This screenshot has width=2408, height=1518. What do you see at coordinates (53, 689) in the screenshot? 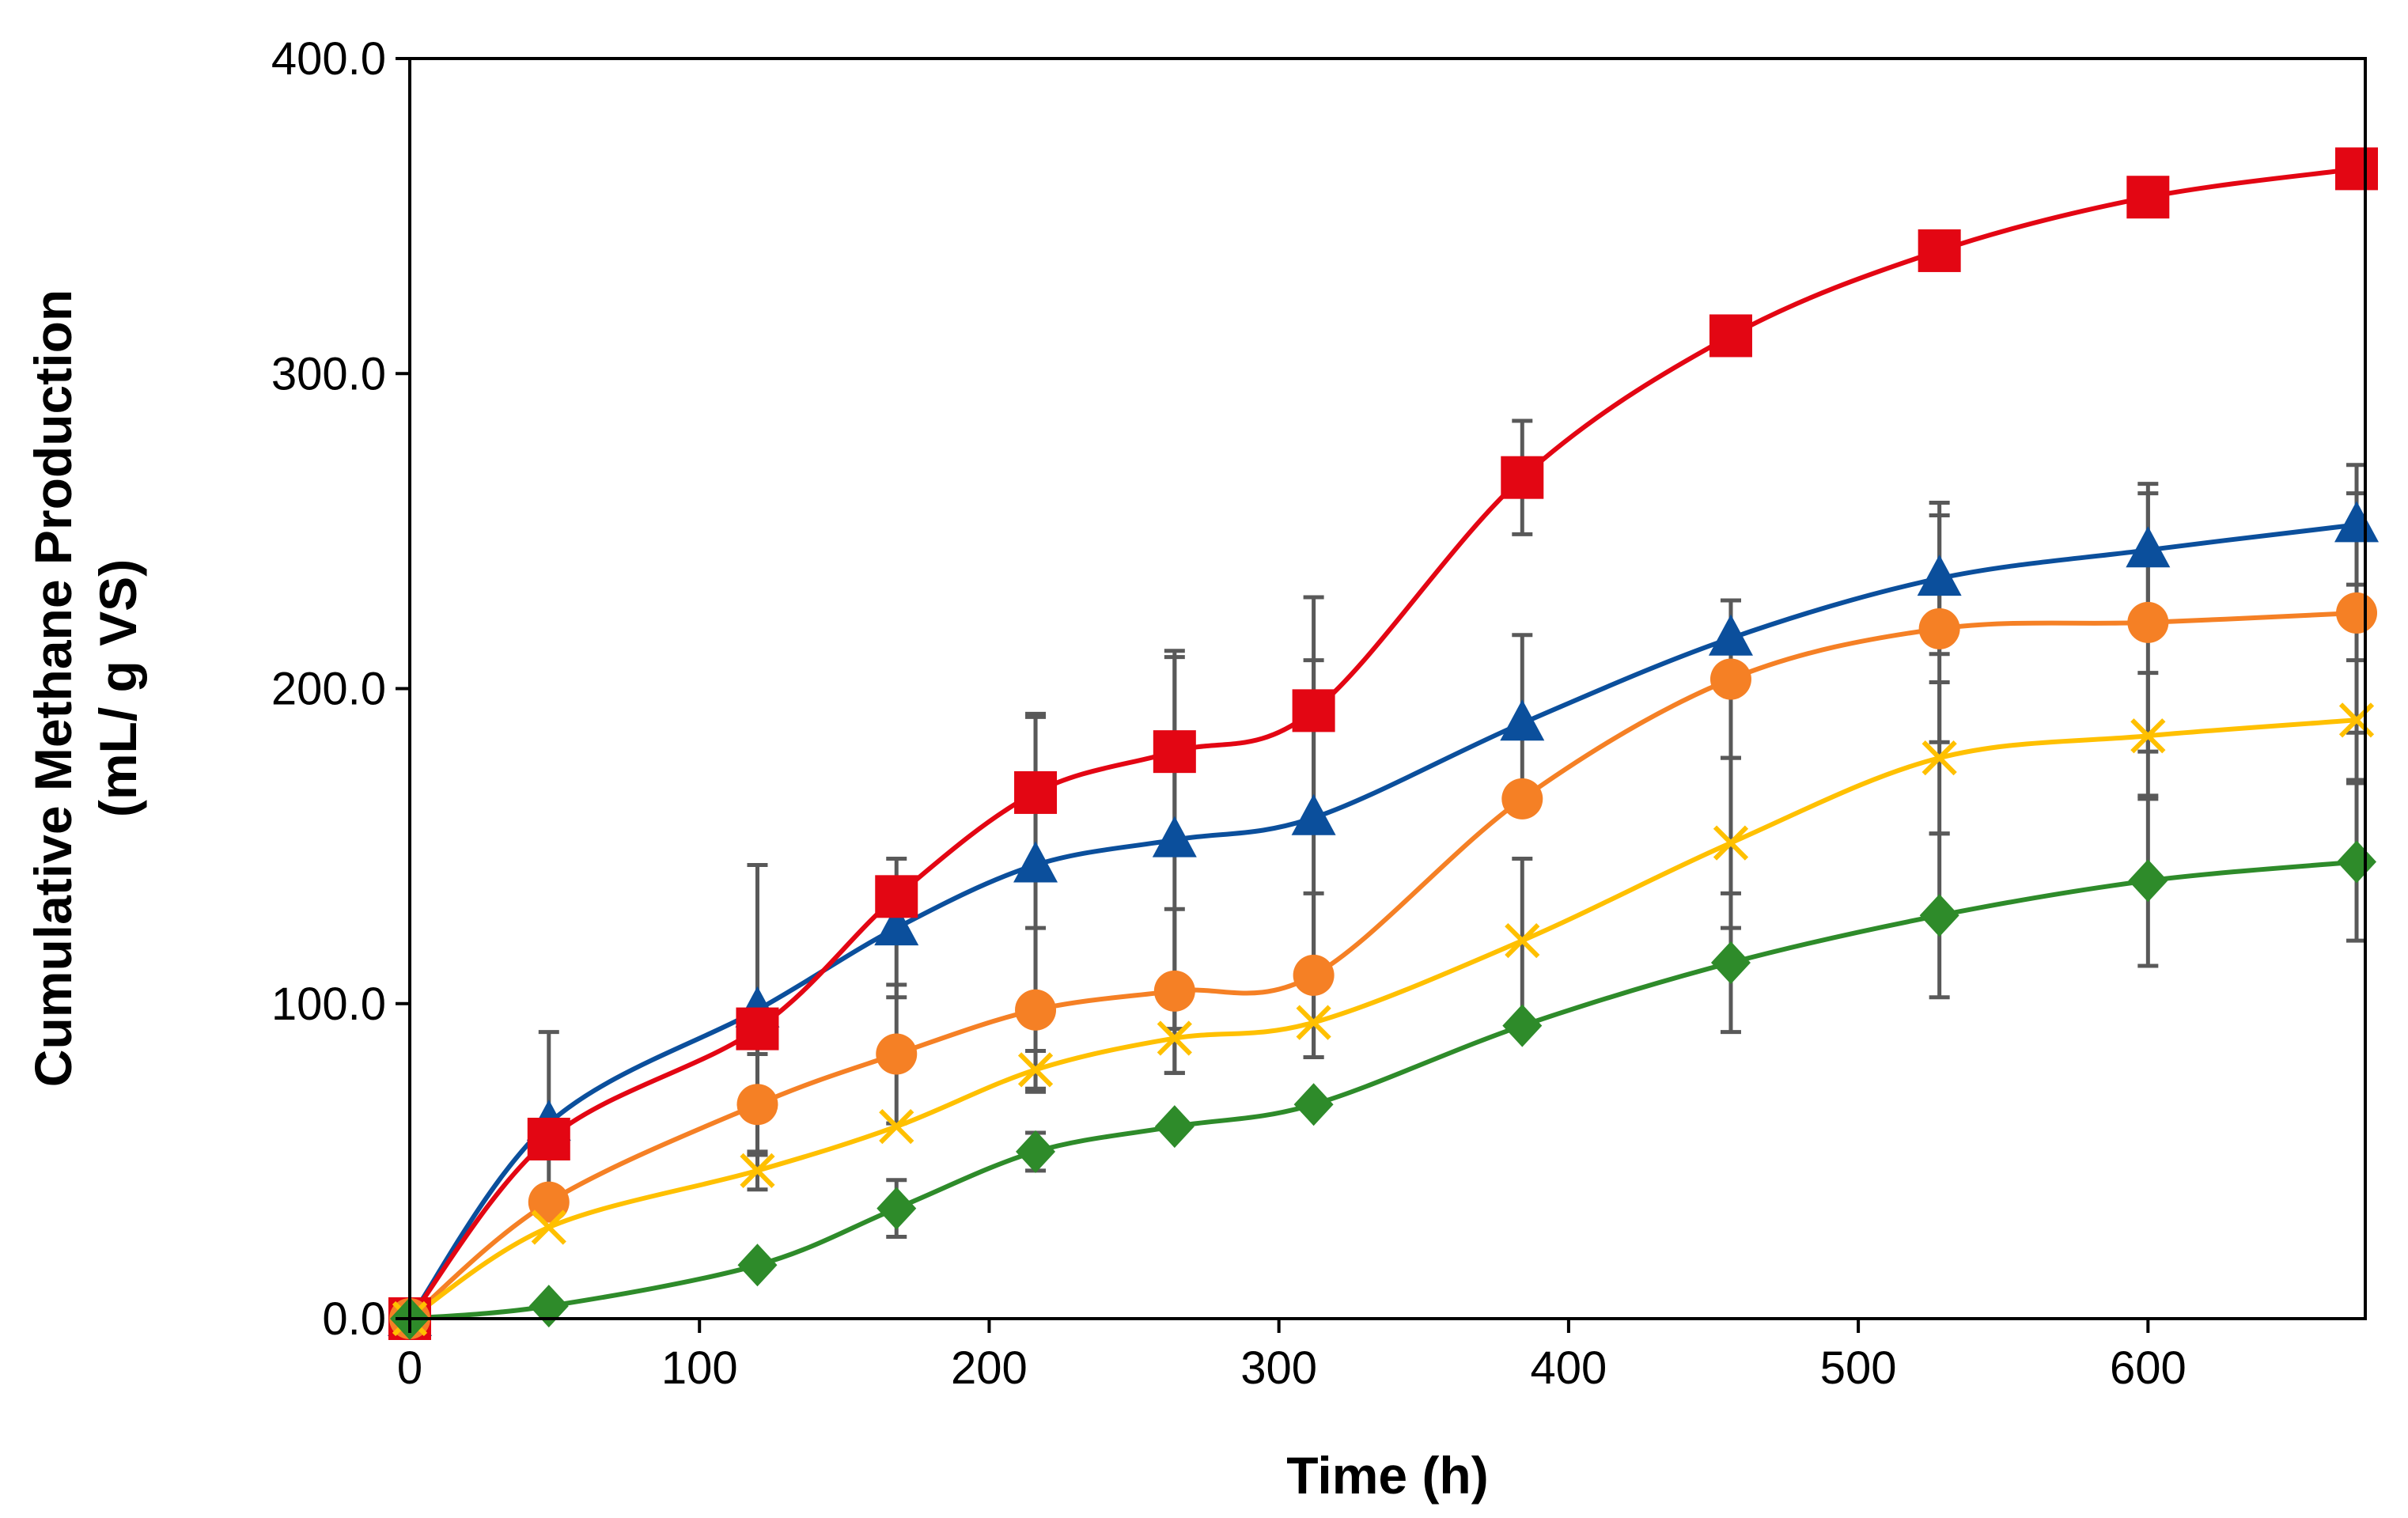
I see `y-axis-title-line1: Cumulative Methane Production` at bounding box center [53, 689].